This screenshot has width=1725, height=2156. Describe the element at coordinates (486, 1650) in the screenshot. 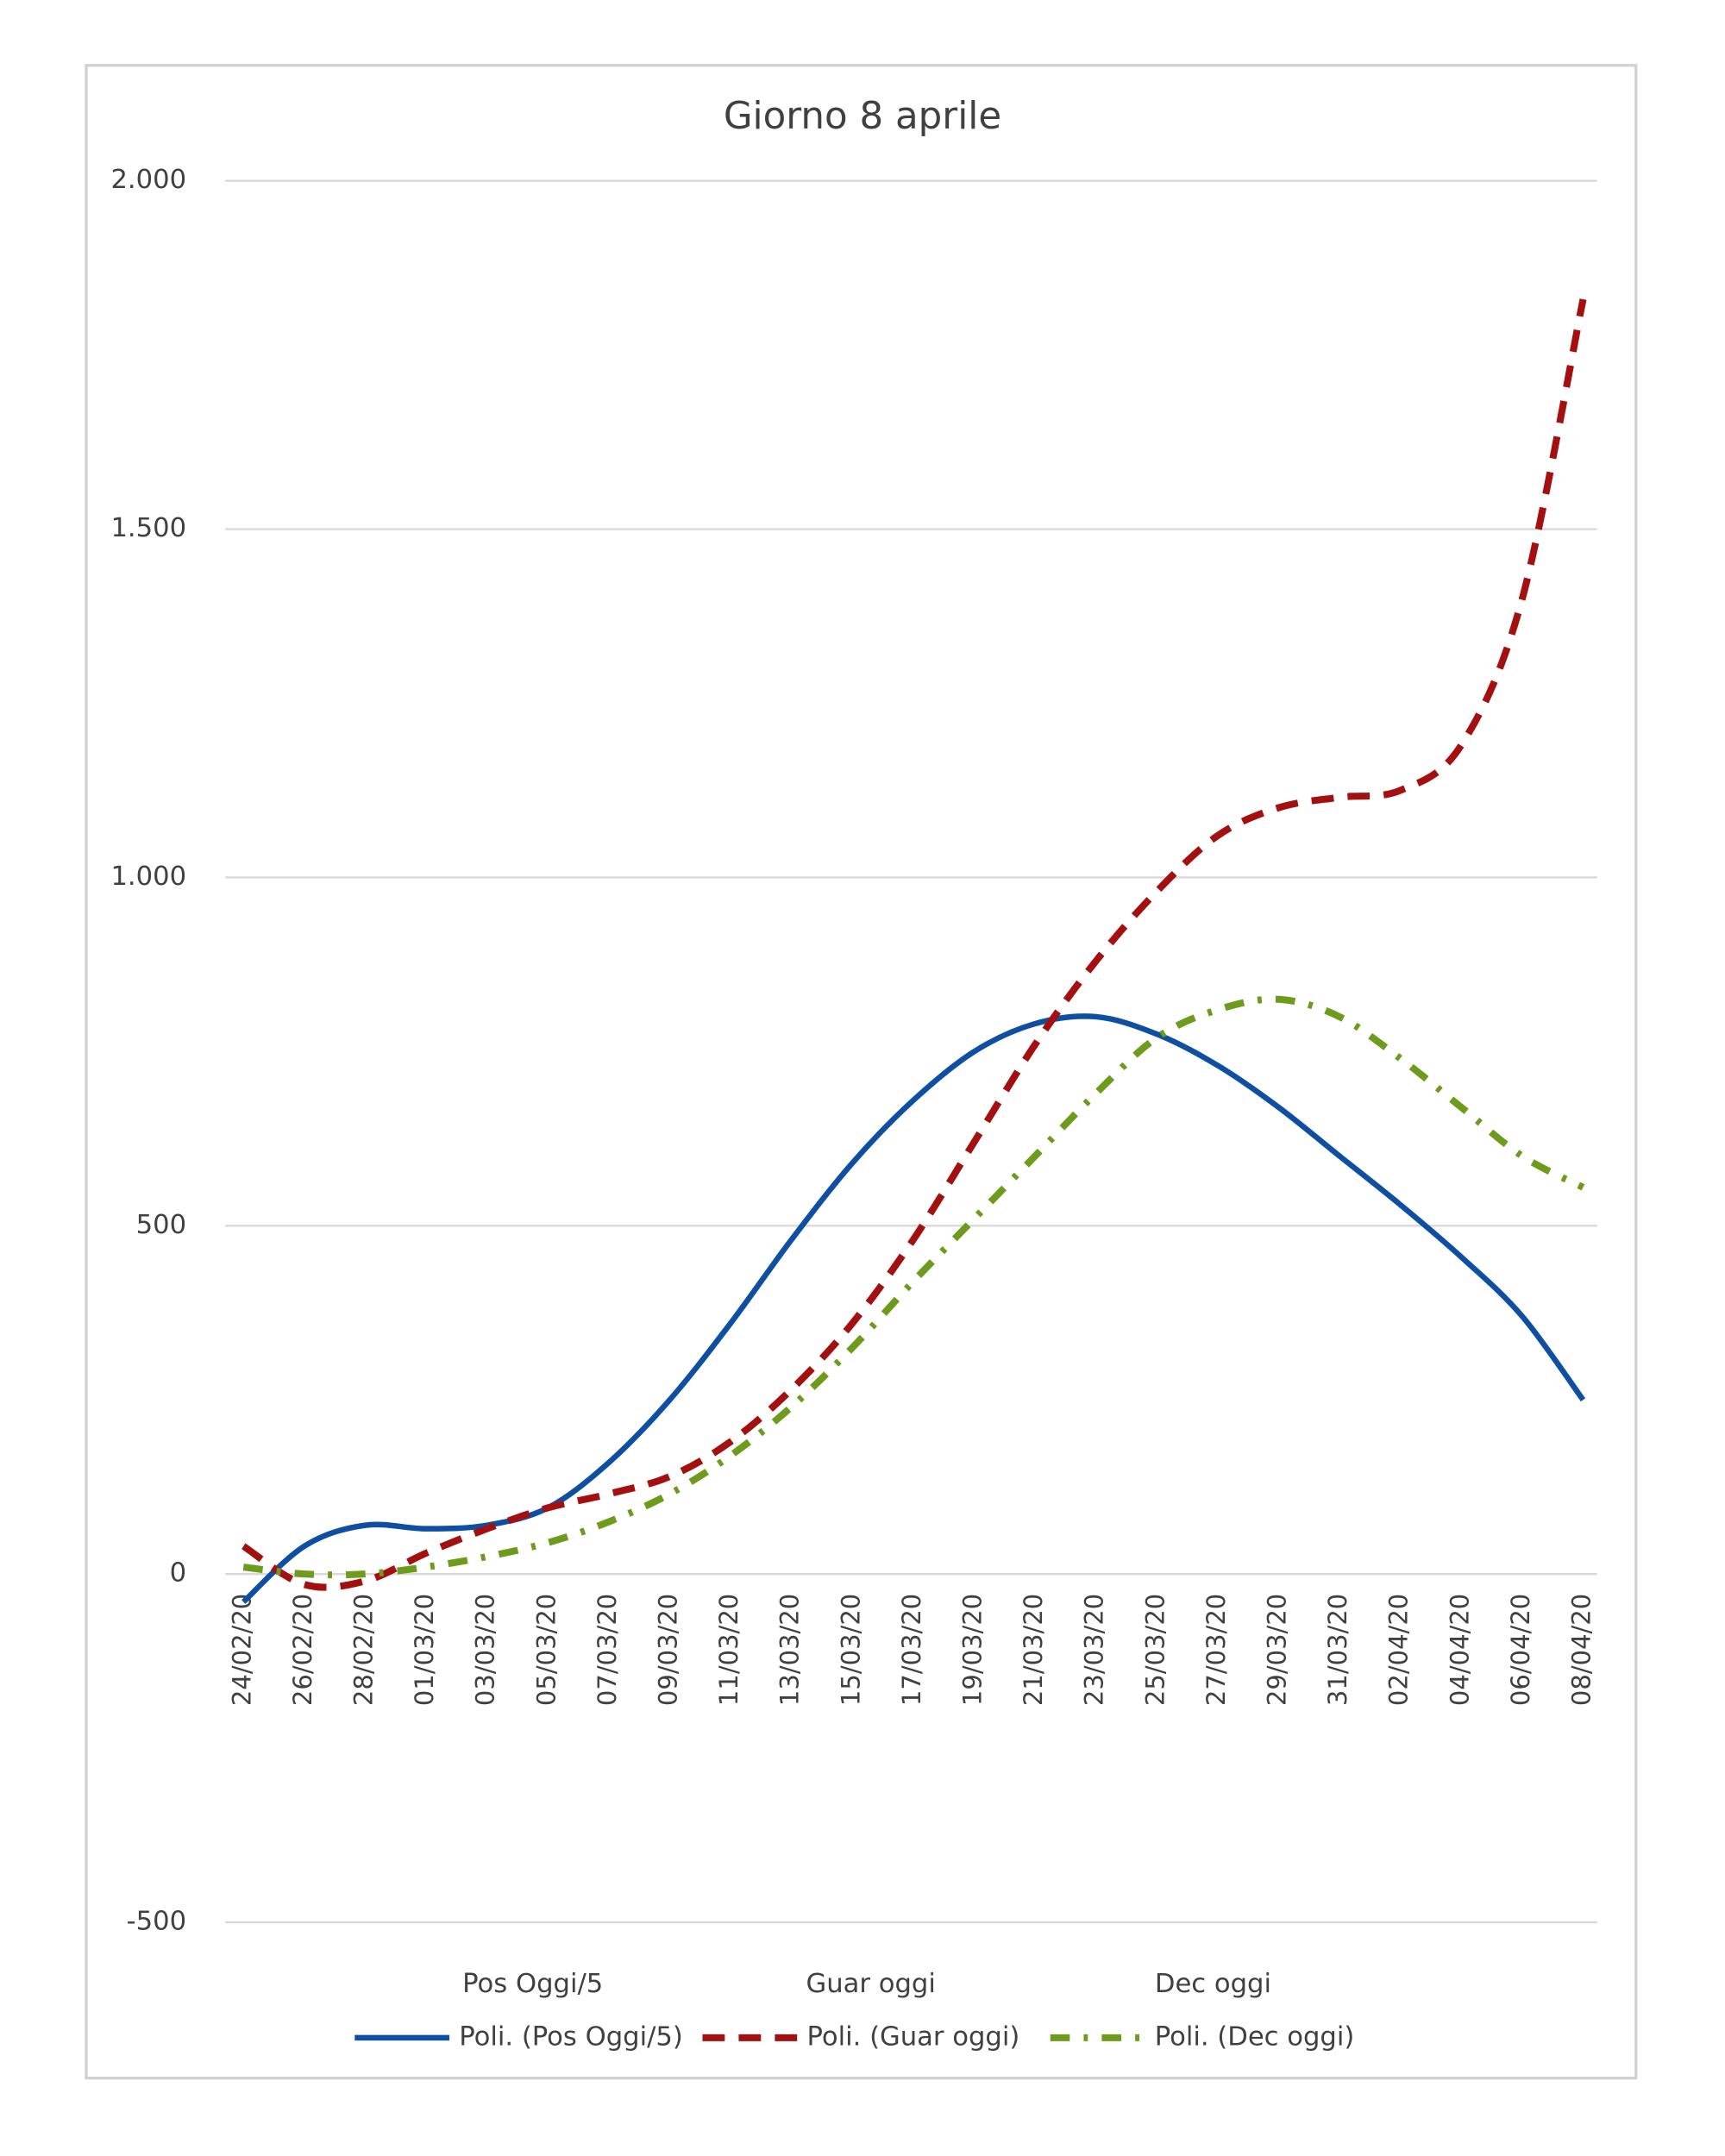

I see `x-tick-label: 03/03/20` at that location.